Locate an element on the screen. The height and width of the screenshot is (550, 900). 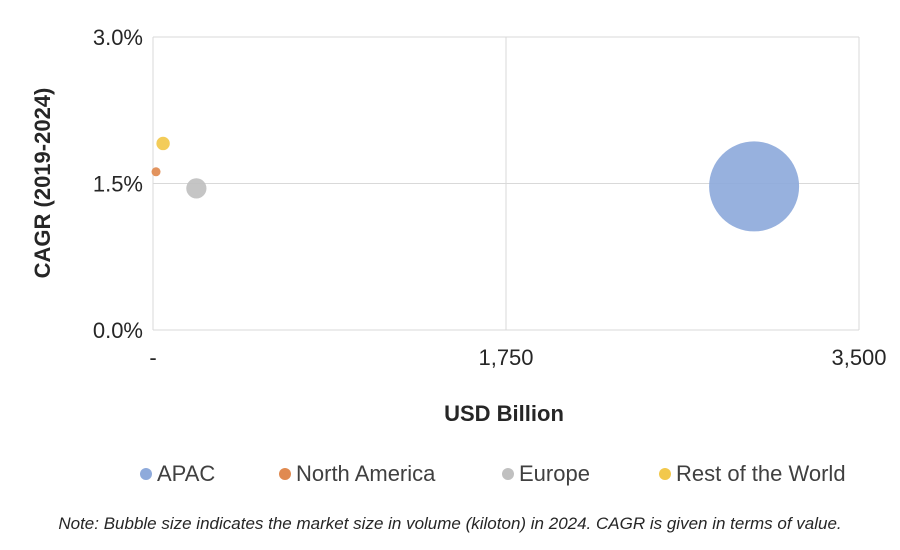
legend-label-apac: APAC is located at coordinates (186, 473).